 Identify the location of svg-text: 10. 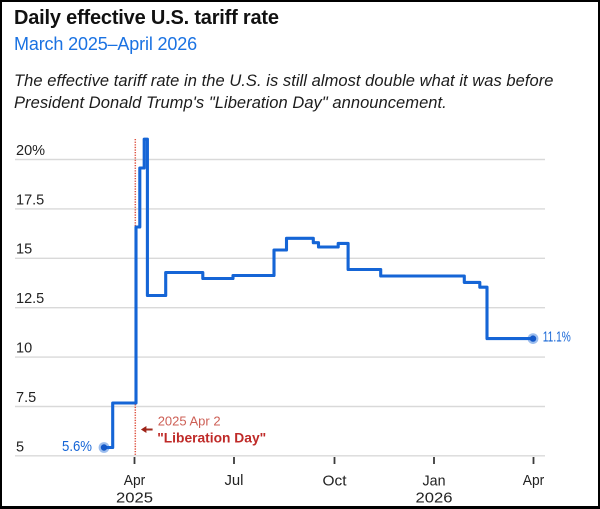
(24, 349).